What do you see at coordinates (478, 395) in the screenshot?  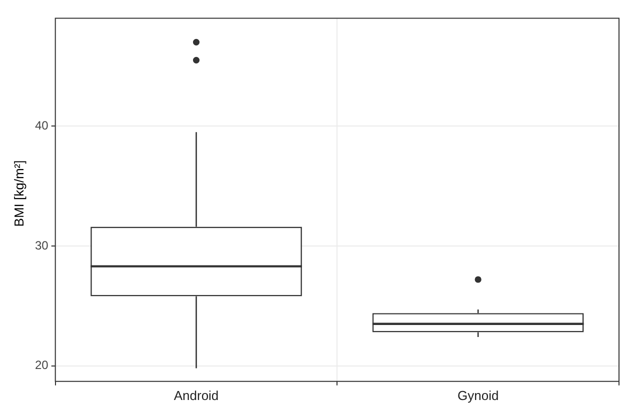 I see `x-tick-label: Gynoid` at bounding box center [478, 395].